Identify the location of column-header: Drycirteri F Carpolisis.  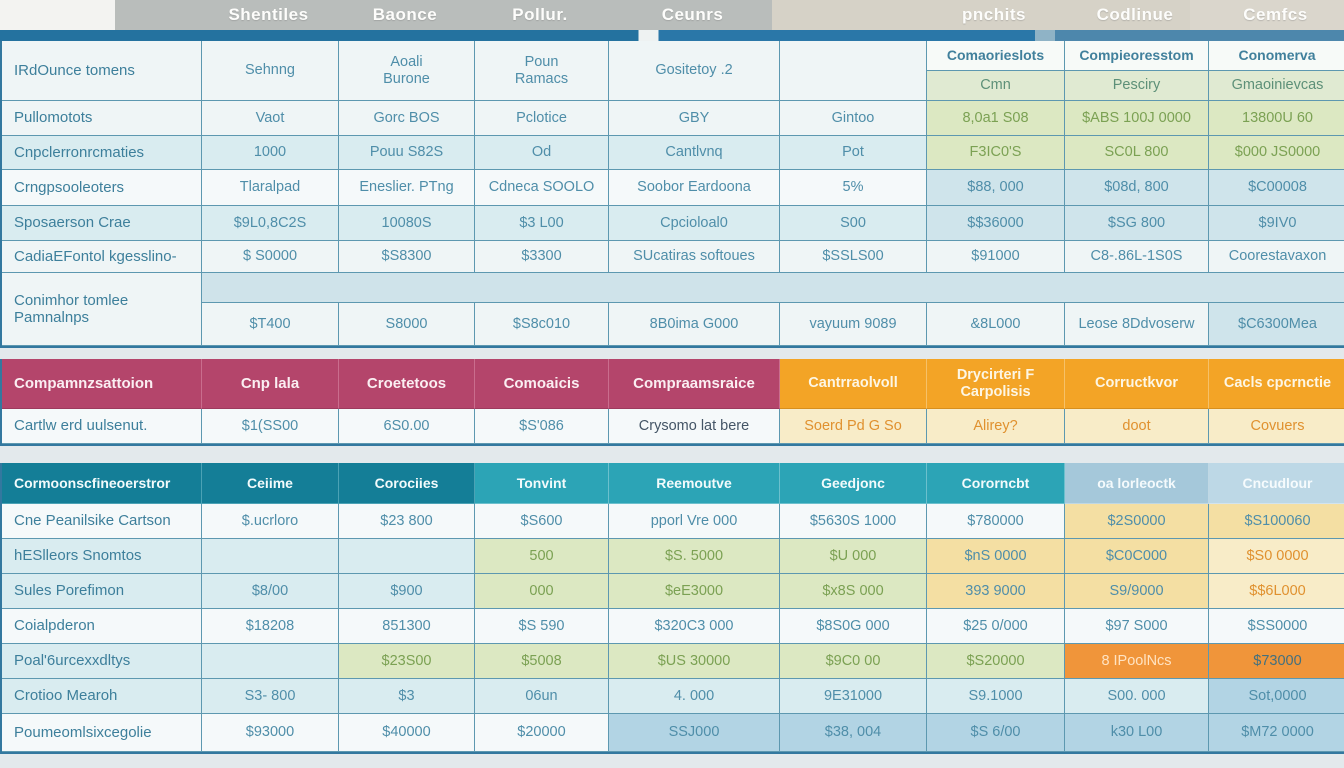
(996, 384).